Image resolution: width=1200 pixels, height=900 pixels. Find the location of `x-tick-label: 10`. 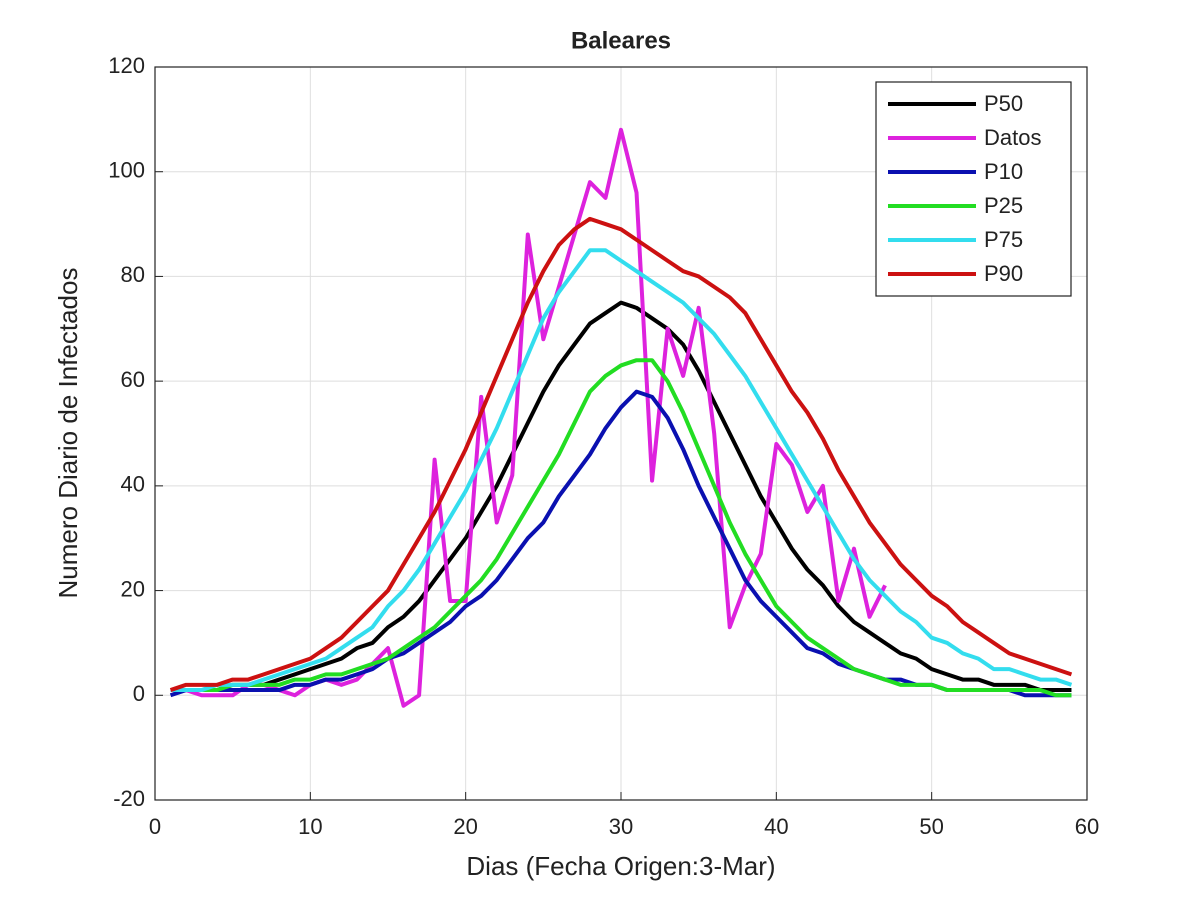

x-tick-label: 10 is located at coordinates (310, 826).